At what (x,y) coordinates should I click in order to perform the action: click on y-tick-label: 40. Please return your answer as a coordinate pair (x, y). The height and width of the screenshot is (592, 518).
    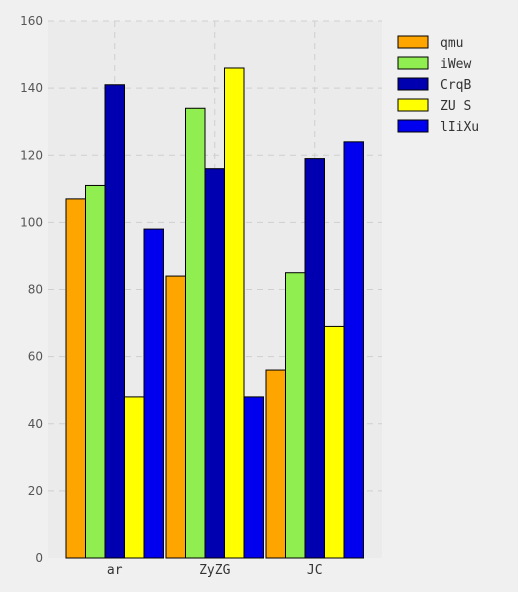
    Looking at the image, I should click on (35, 424).